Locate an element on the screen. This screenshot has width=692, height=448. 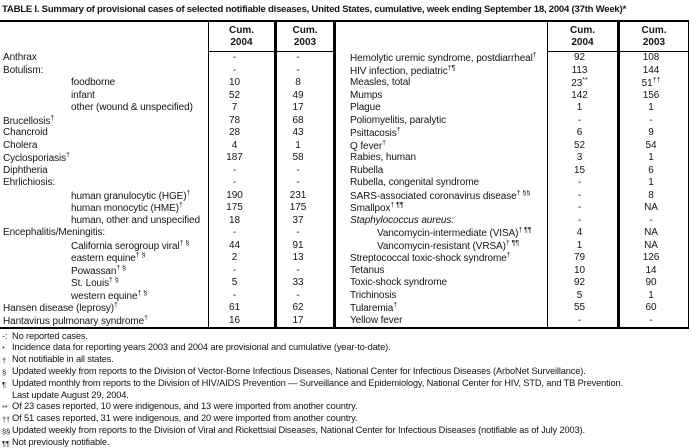
cum-2004-value: 175 is located at coordinates (241, 208).